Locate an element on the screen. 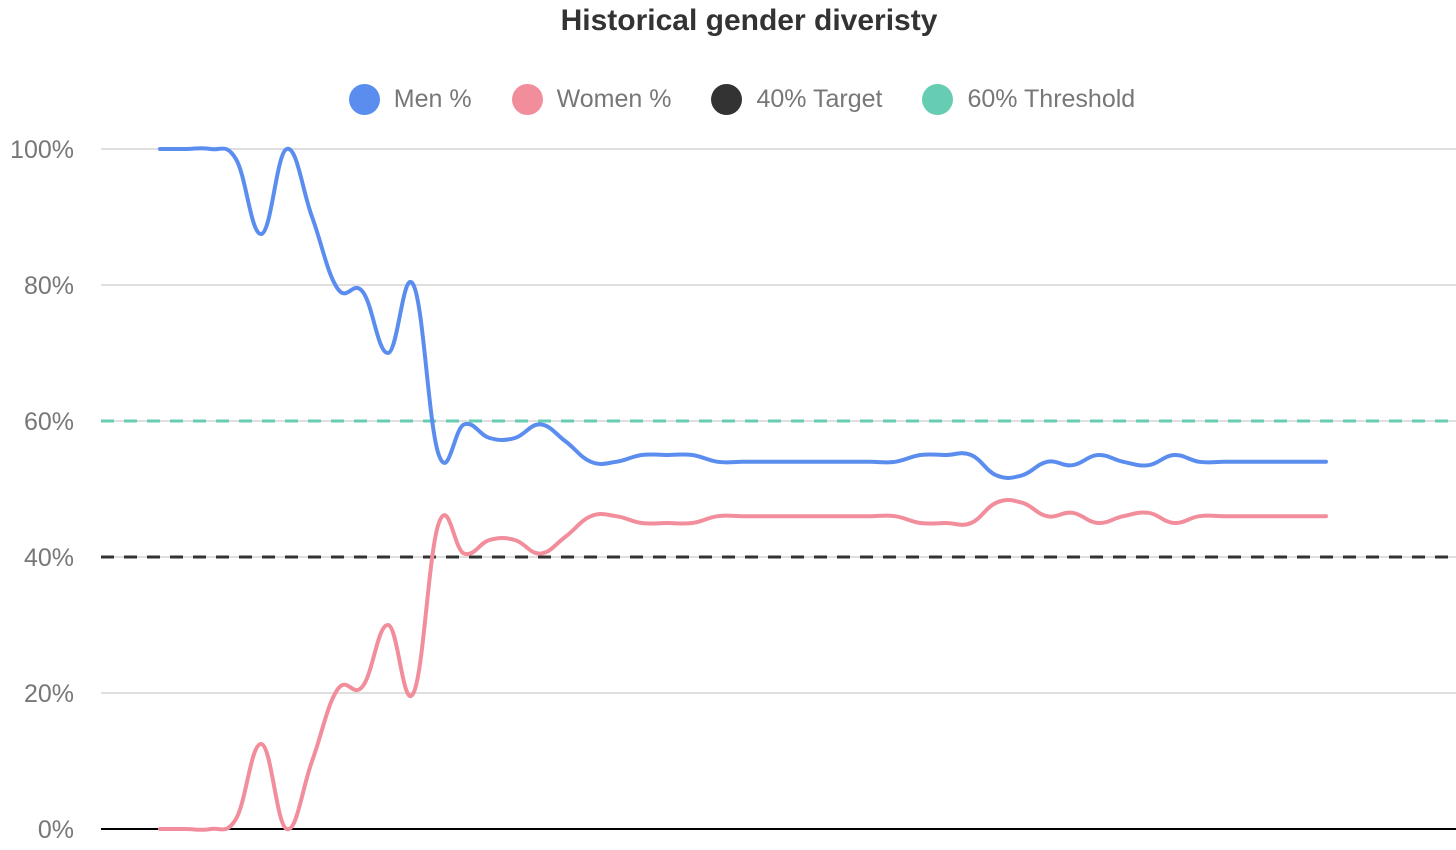  legend-item-target: 40% Target is located at coordinates (796, 99).